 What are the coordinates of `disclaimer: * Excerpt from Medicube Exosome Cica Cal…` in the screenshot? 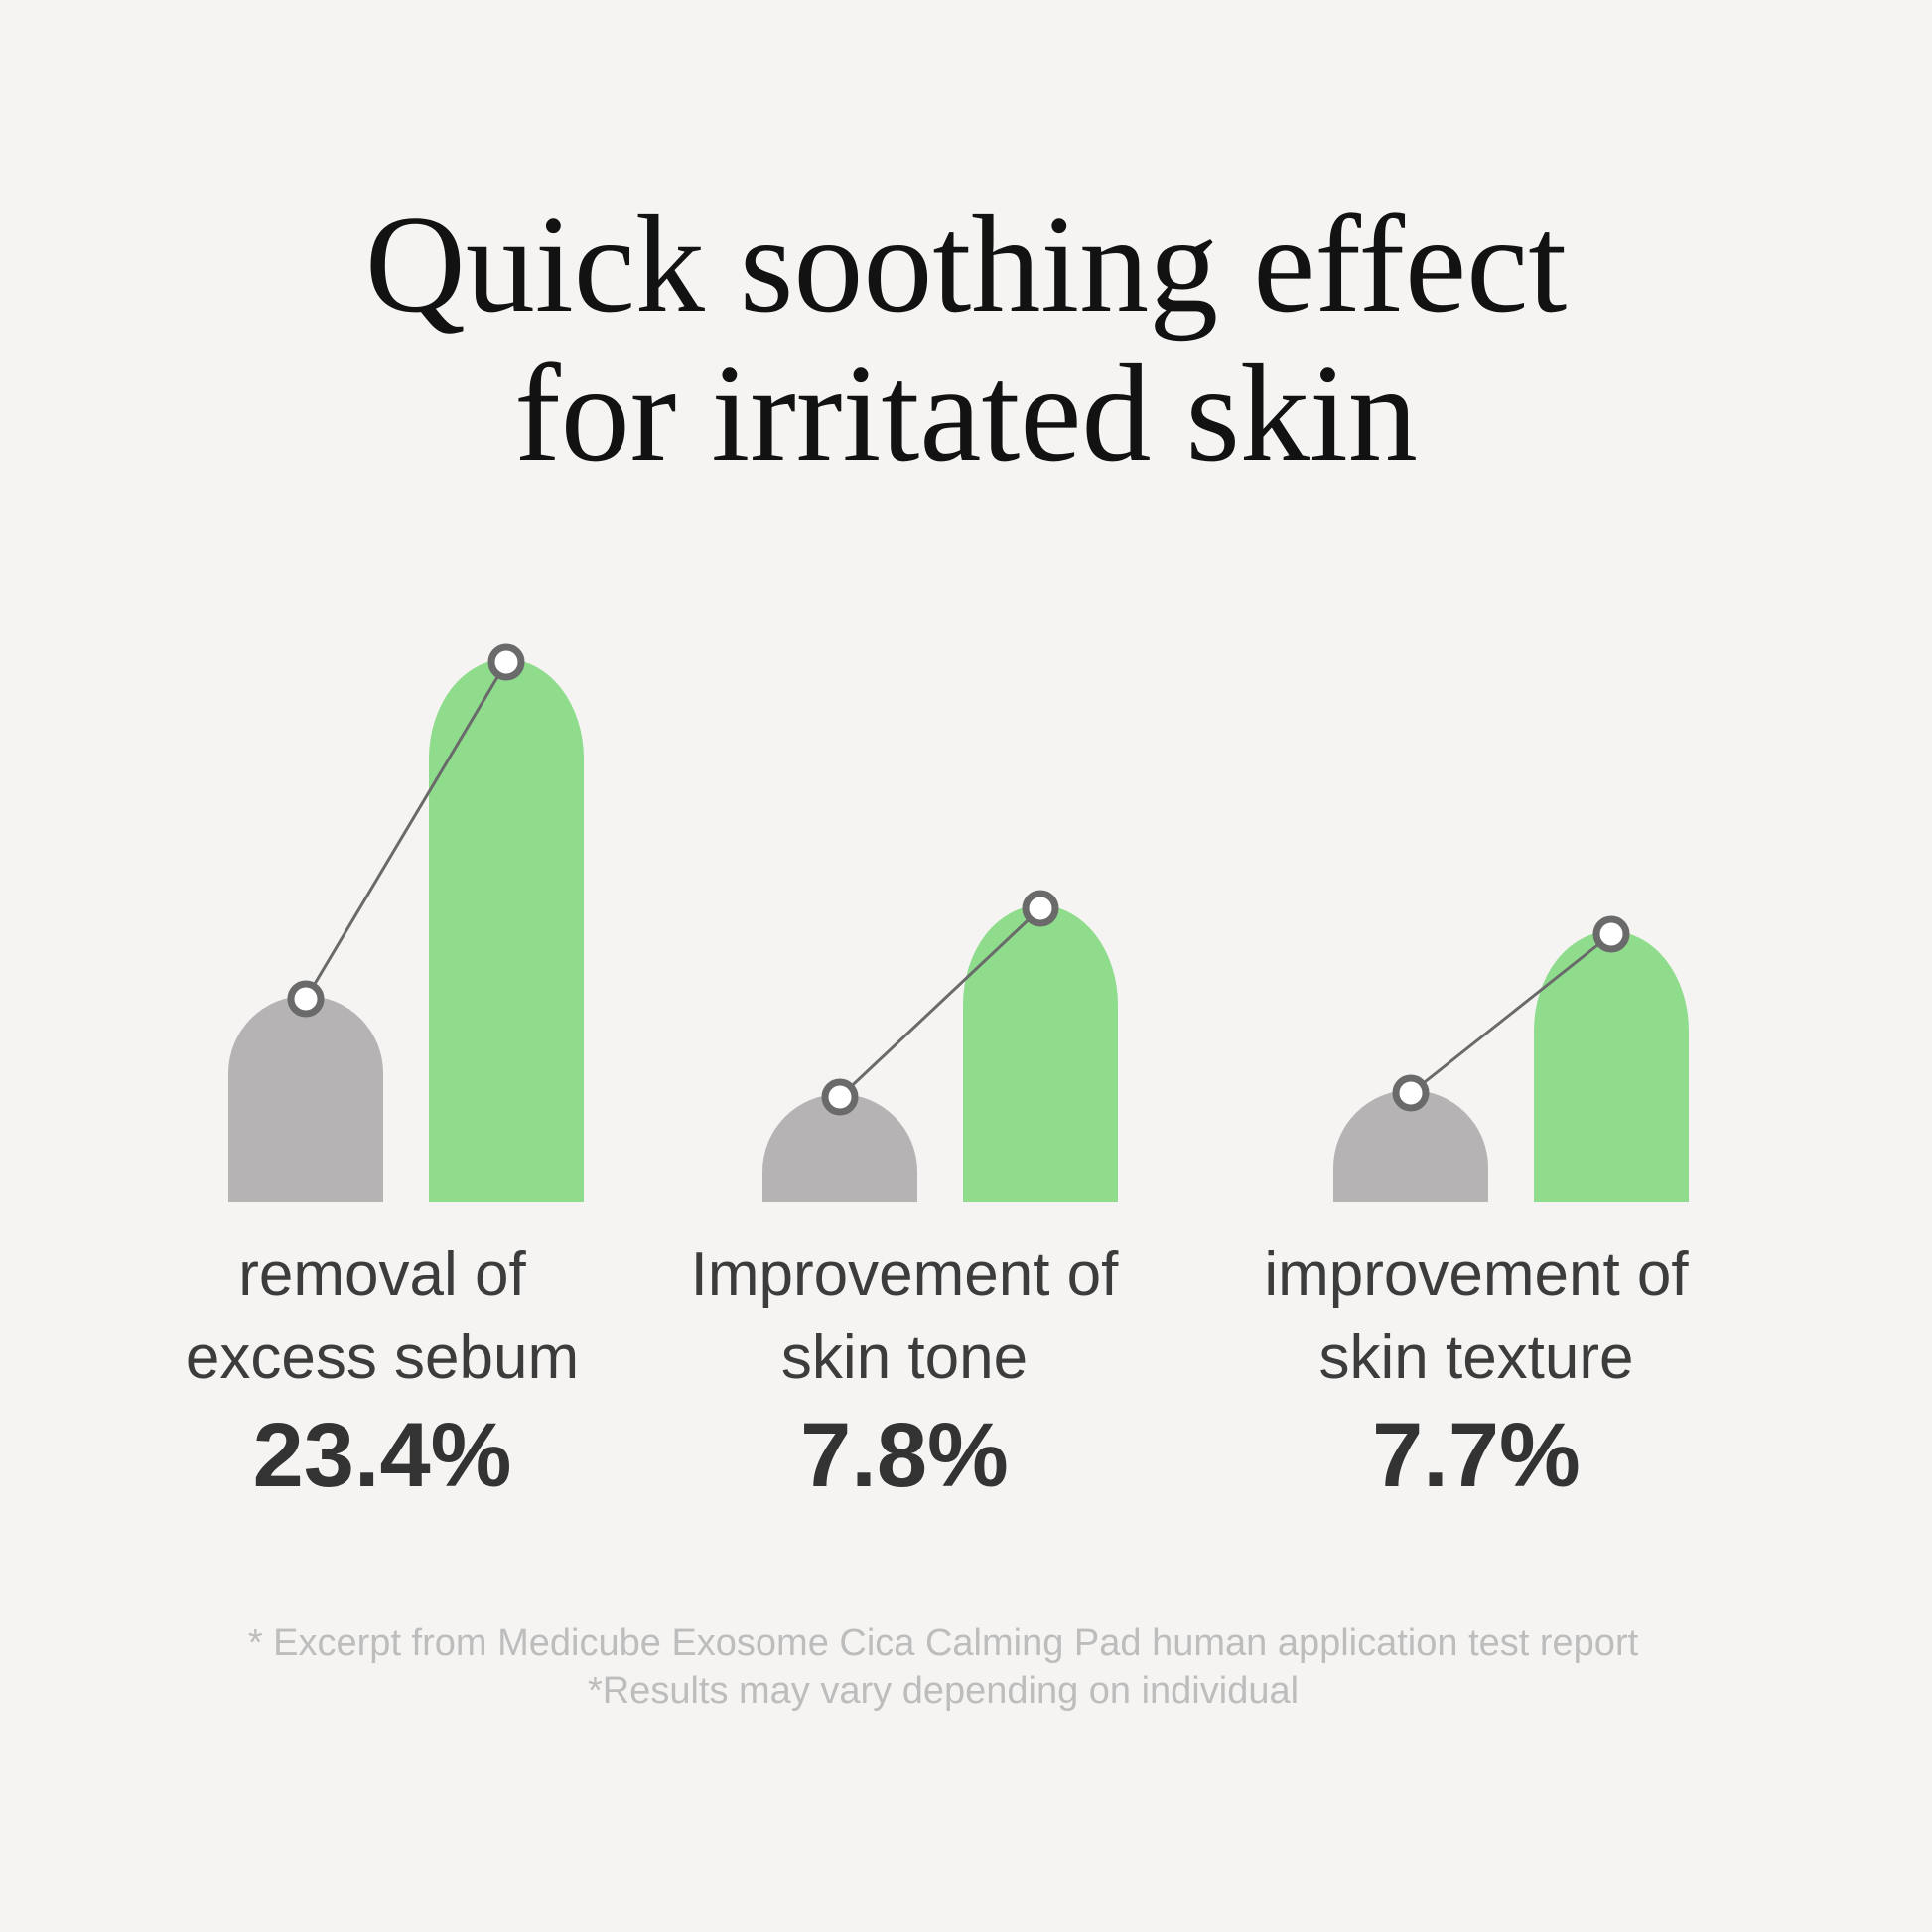 It's located at (966, 1667).